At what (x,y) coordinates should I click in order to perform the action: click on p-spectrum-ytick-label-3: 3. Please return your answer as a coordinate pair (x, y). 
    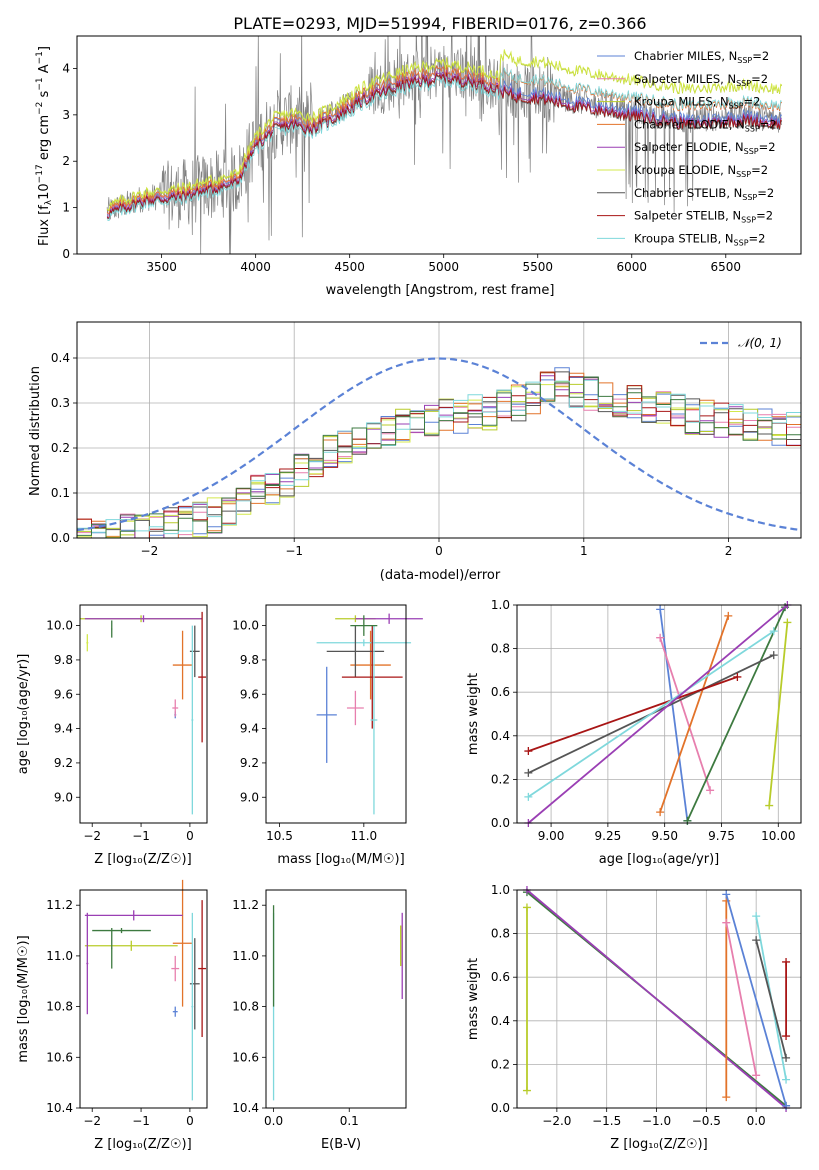
    Looking at the image, I should click on (66, 115).